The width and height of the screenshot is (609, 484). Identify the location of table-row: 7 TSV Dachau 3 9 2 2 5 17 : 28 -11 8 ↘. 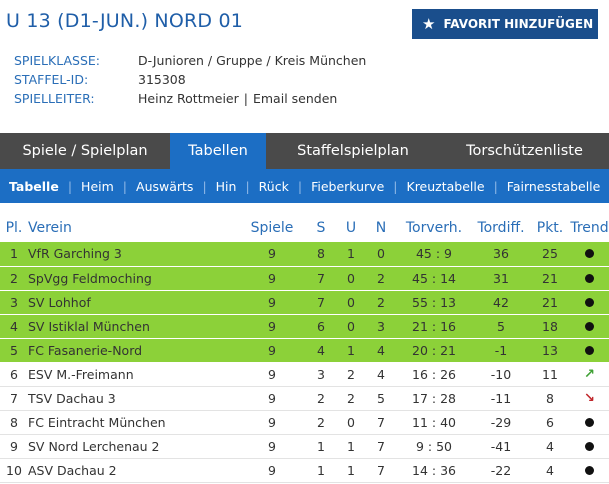
(304, 398).